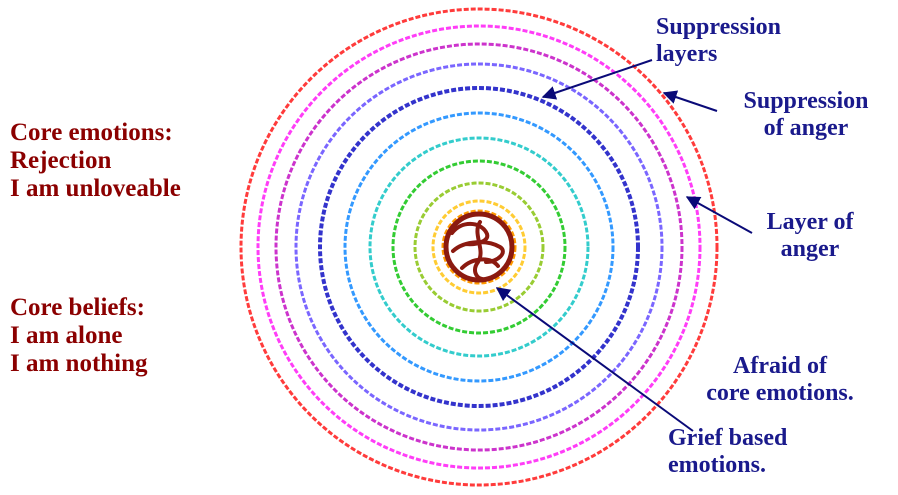 Image resolution: width=898 pixels, height=495 pixels. Describe the element at coordinates (594, 359) in the screenshot. I see `arrow-core-fear` at that location.